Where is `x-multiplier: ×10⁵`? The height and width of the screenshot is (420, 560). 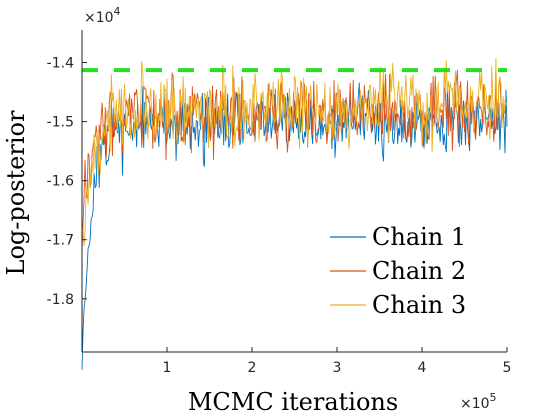 x-multiplier: ×10⁵ is located at coordinates (478, 401).